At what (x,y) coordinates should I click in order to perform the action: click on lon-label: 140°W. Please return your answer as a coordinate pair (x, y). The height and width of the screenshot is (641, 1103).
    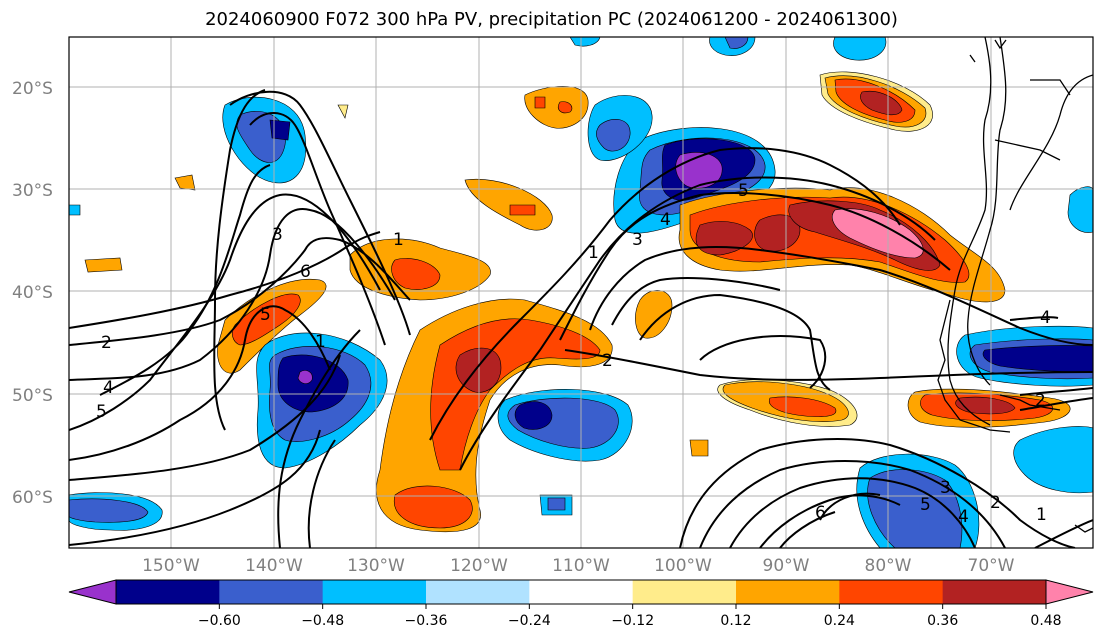
    Looking at the image, I should click on (274, 566).